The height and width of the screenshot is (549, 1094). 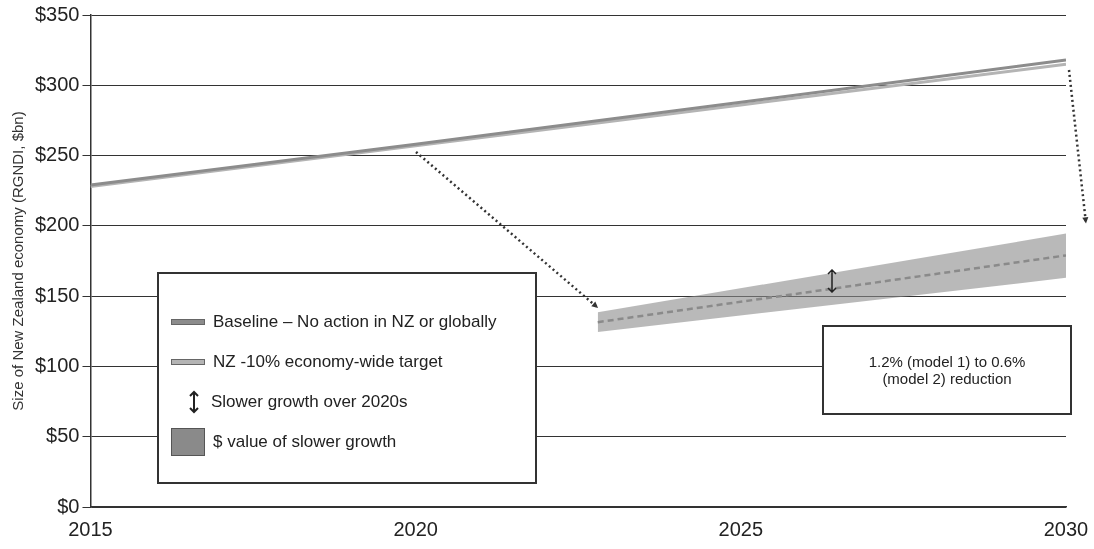 What do you see at coordinates (57, 224) in the screenshot?
I see `y-tick-label: $200` at bounding box center [57, 224].